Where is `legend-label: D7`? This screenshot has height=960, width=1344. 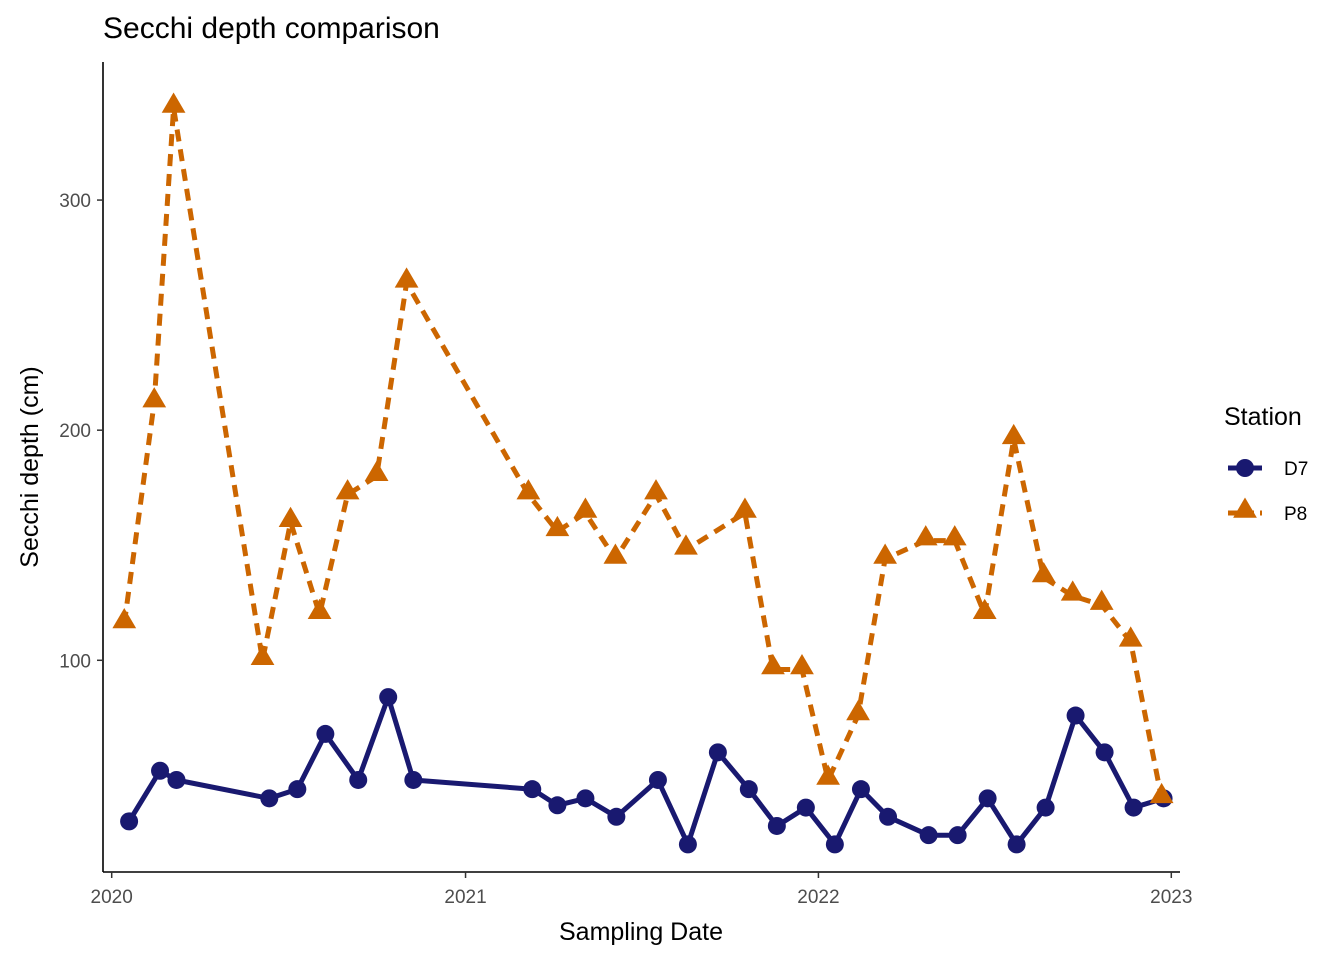
legend-label: D7 is located at coordinates (1296, 469).